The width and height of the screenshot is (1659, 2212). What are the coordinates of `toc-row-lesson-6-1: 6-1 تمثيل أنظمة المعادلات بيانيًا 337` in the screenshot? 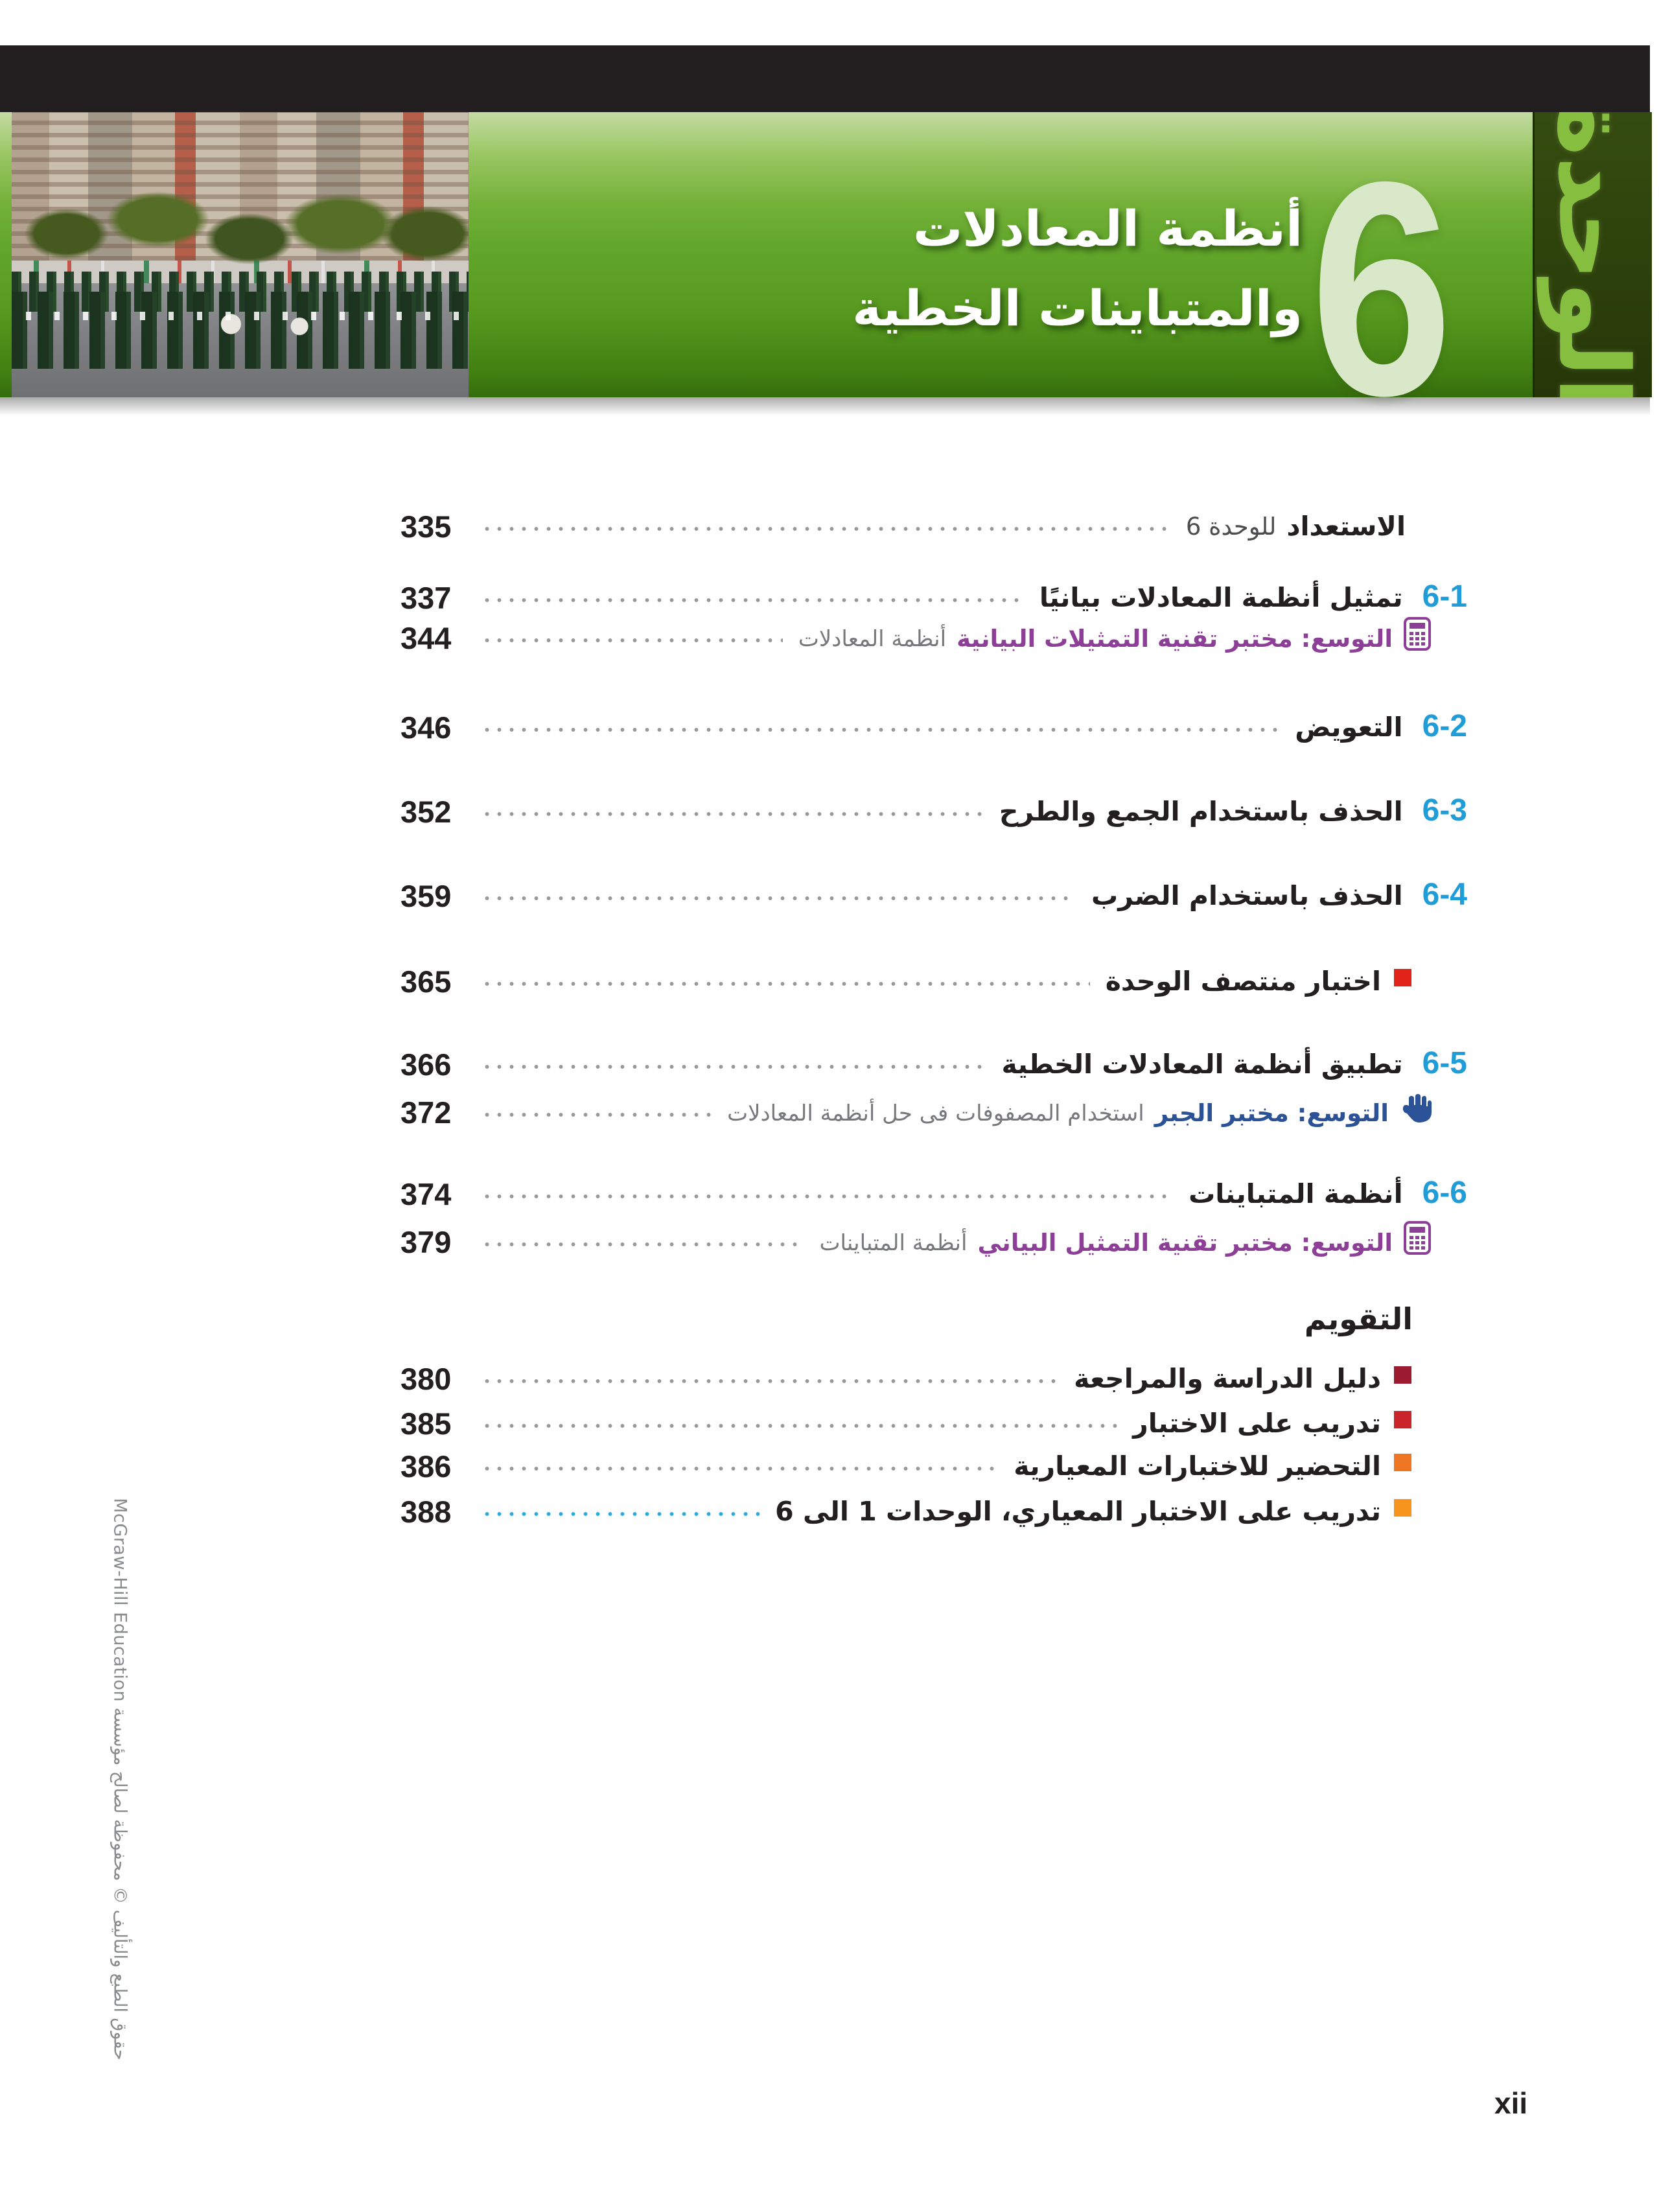 It's located at (933, 589).